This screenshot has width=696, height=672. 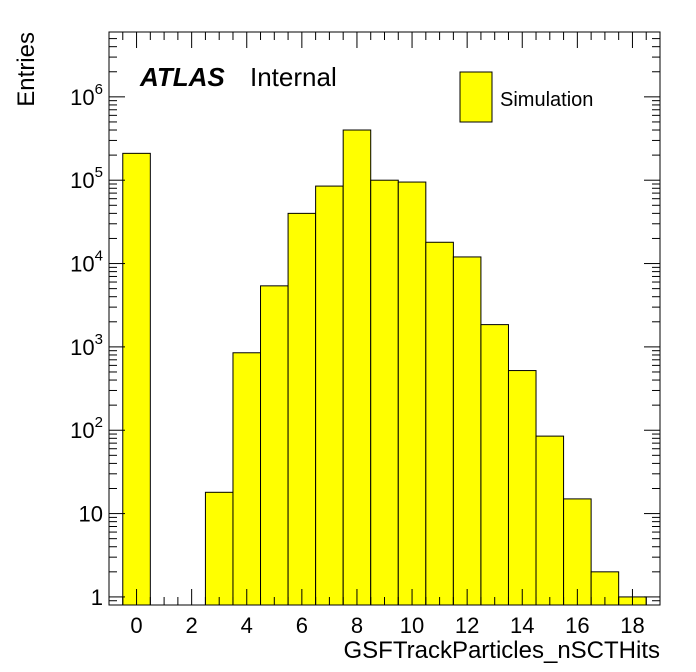 What do you see at coordinates (136, 625) in the screenshot?
I see `x-tick-label: 0` at bounding box center [136, 625].